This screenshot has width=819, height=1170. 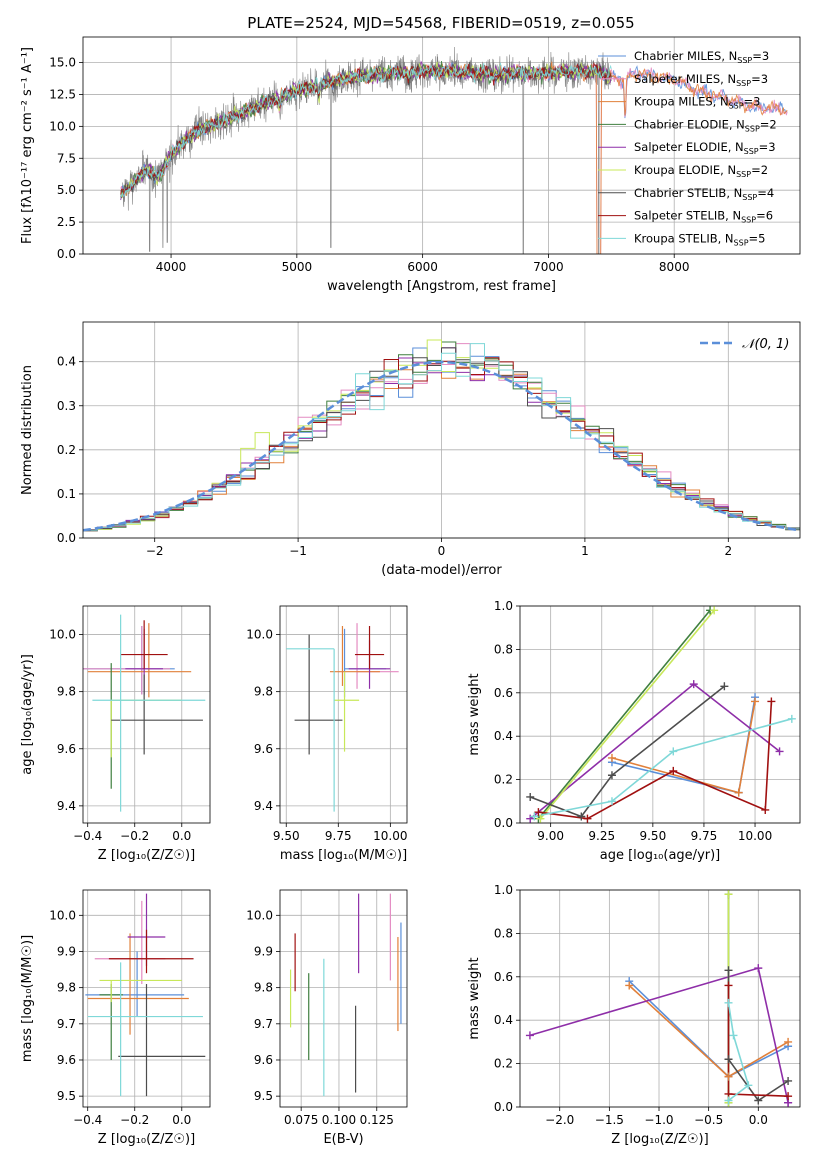 What do you see at coordinates (27, 430) in the screenshot?
I see `y-axis-label: Normed distribution` at bounding box center [27, 430].